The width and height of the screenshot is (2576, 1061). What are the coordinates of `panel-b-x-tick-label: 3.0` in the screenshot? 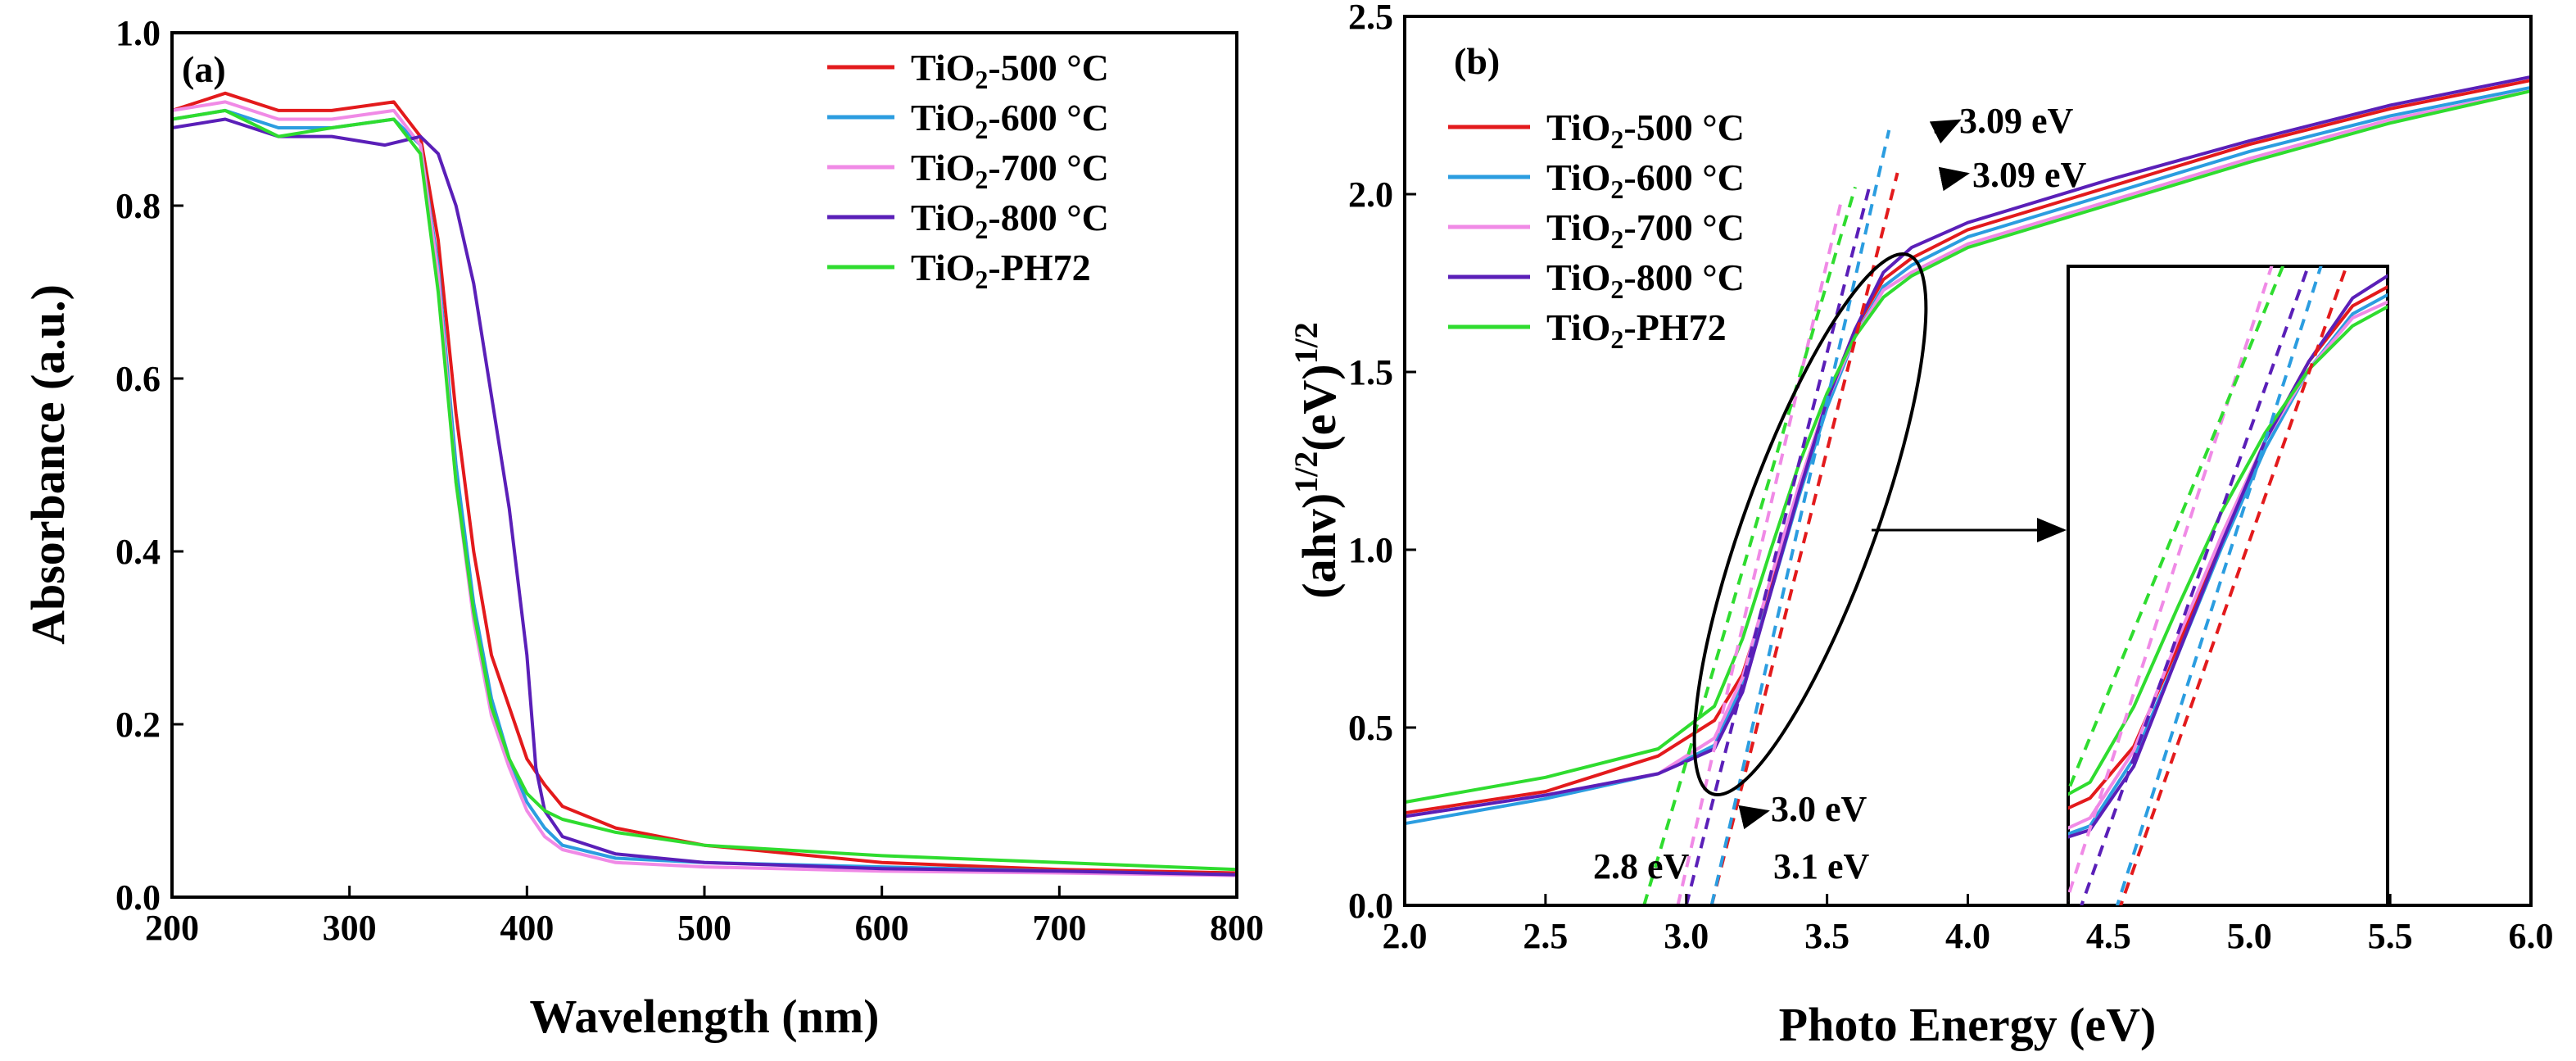 It's located at (1686, 936).